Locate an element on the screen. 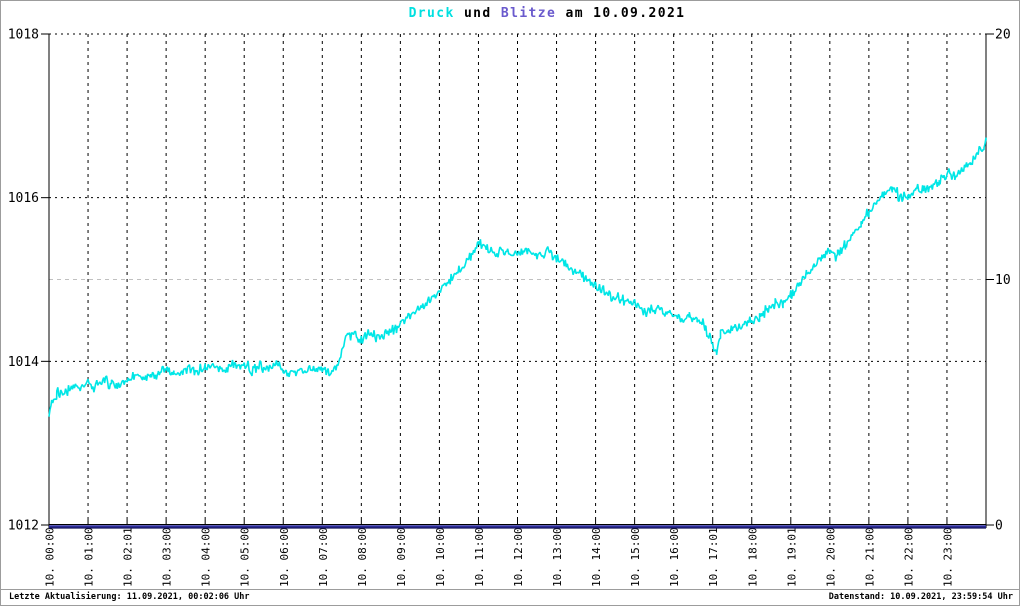  x-tick-label: 10. 16:00 is located at coordinates (674, 557).